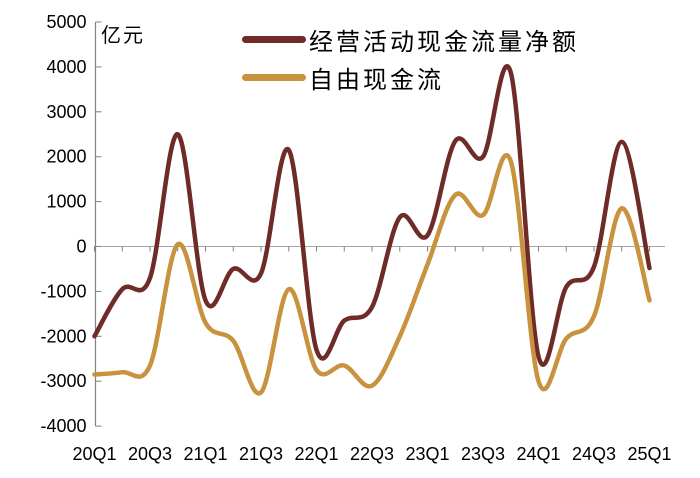 Image resolution: width=700 pixels, height=478 pixels. I want to click on legend-swatch-free-cash-flow, so click(274, 77).